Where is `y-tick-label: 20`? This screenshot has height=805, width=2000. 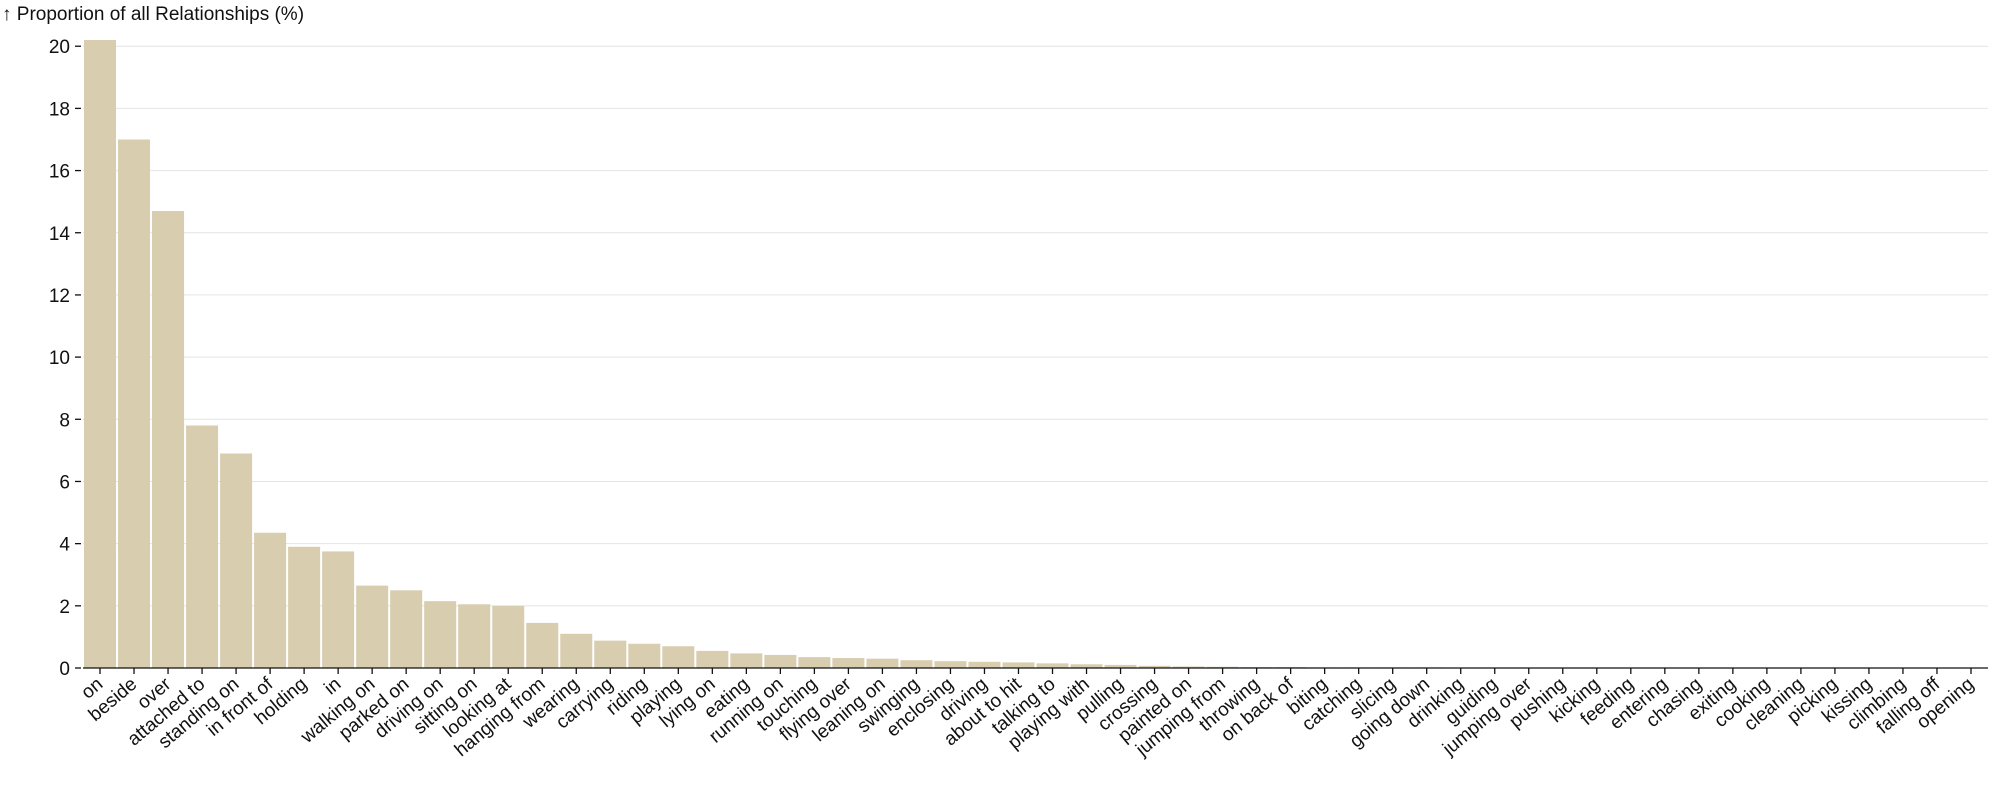 y-tick-label: 20 is located at coordinates (59, 47).